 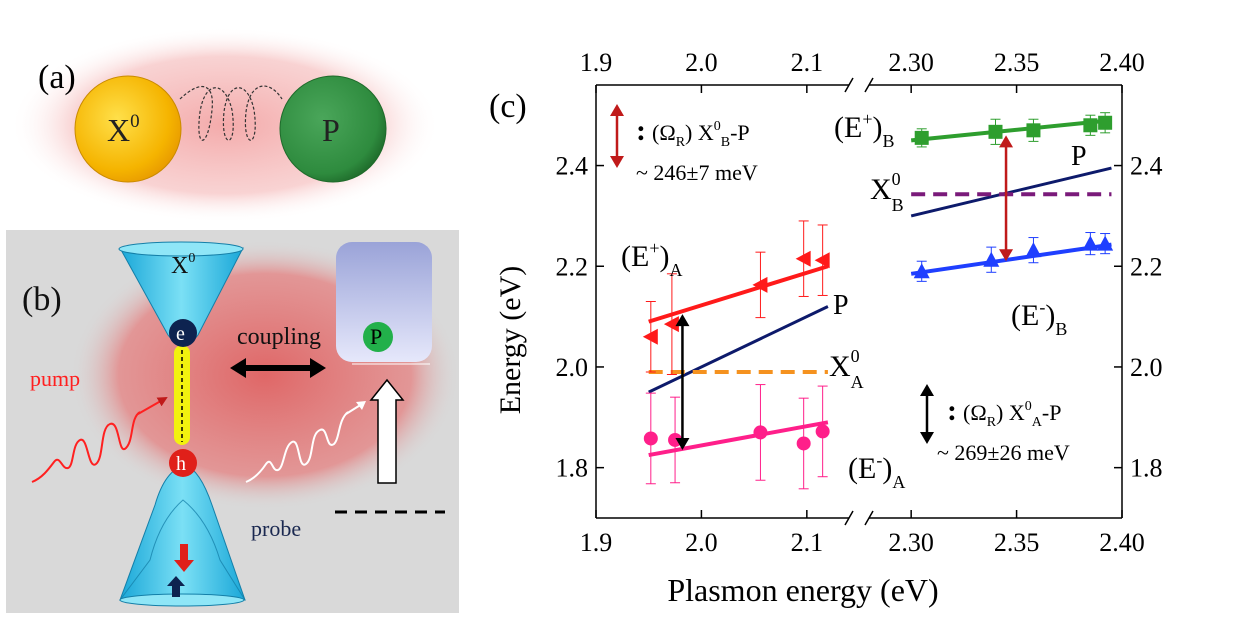 I want to click on coupling-label: coupling, so click(x=279, y=337).